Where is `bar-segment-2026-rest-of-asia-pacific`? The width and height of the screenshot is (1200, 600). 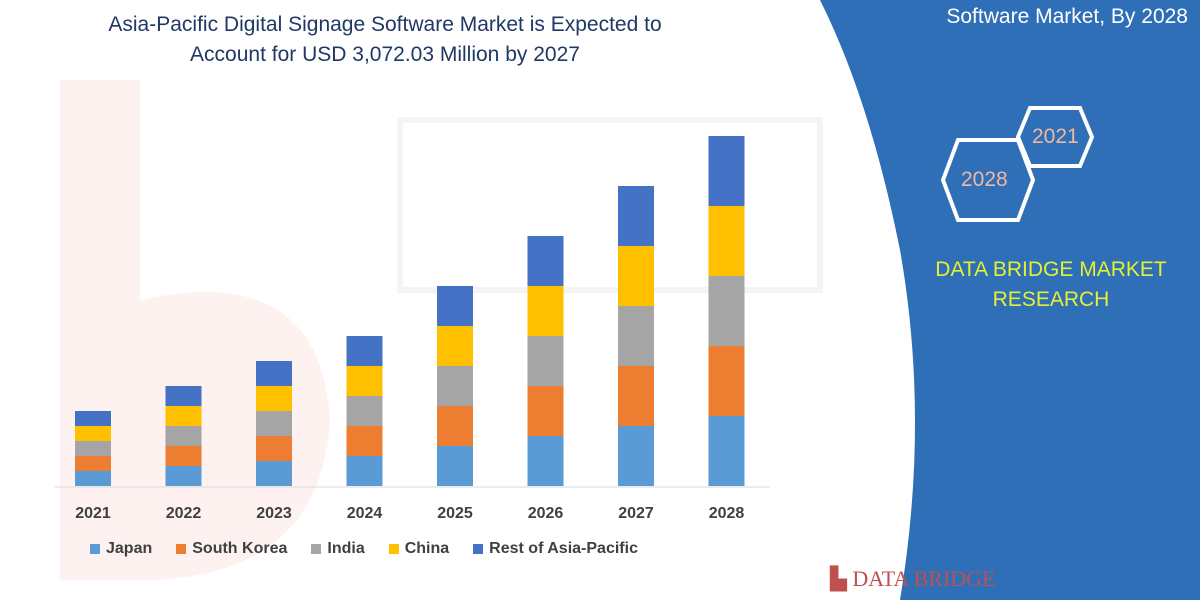 bar-segment-2026-rest-of-asia-pacific is located at coordinates (545, 261).